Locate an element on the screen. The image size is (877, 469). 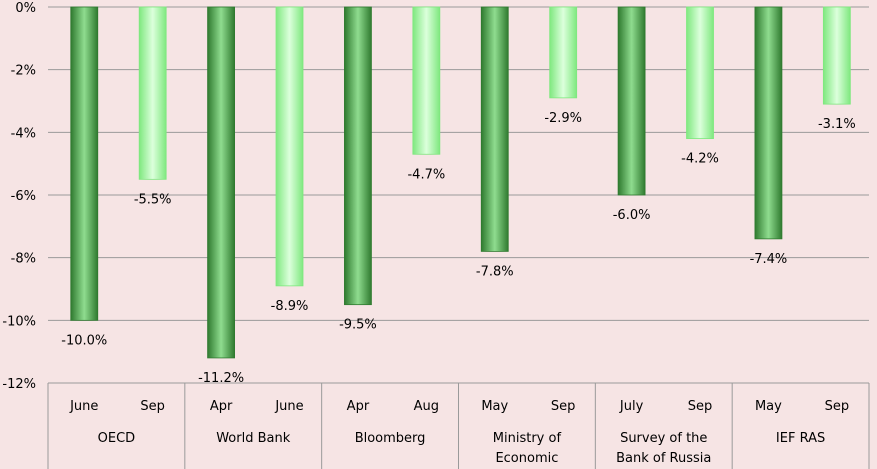
group-label: Bloomberg is located at coordinates (390, 438).